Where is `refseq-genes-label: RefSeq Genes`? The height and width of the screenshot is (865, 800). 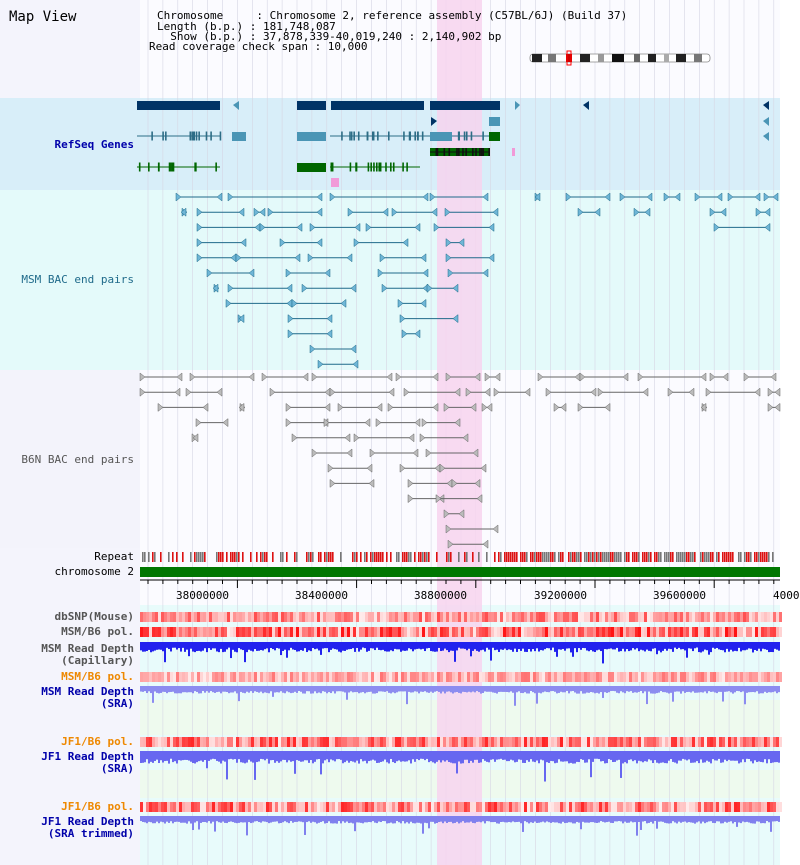
refseq-genes-label: RefSeq Genes is located at coordinates (94, 144).